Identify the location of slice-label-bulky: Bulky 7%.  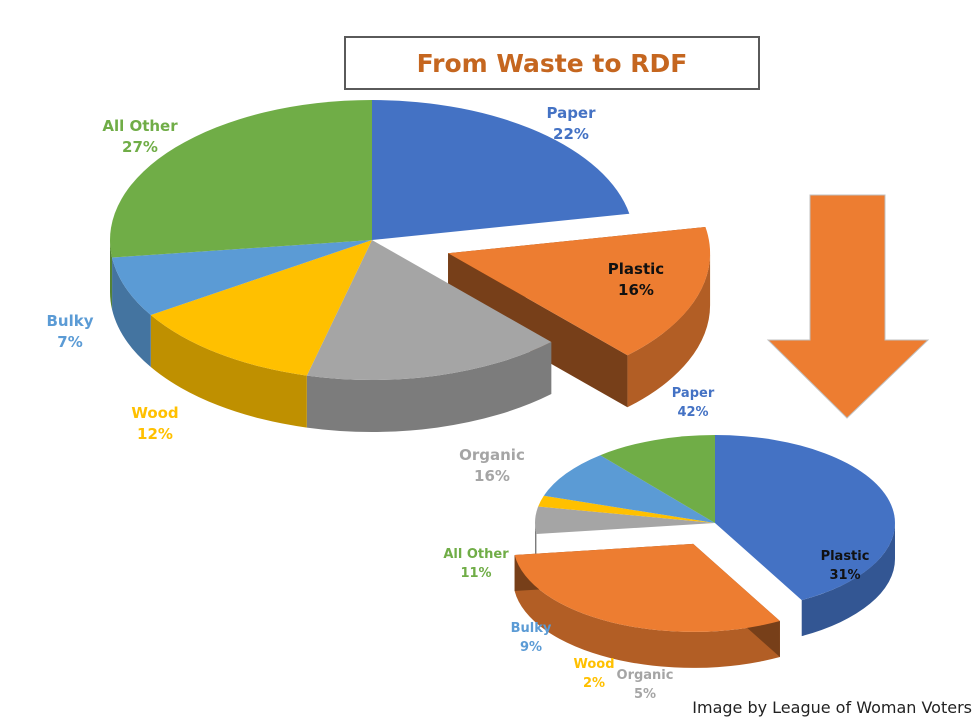
(69, 331).